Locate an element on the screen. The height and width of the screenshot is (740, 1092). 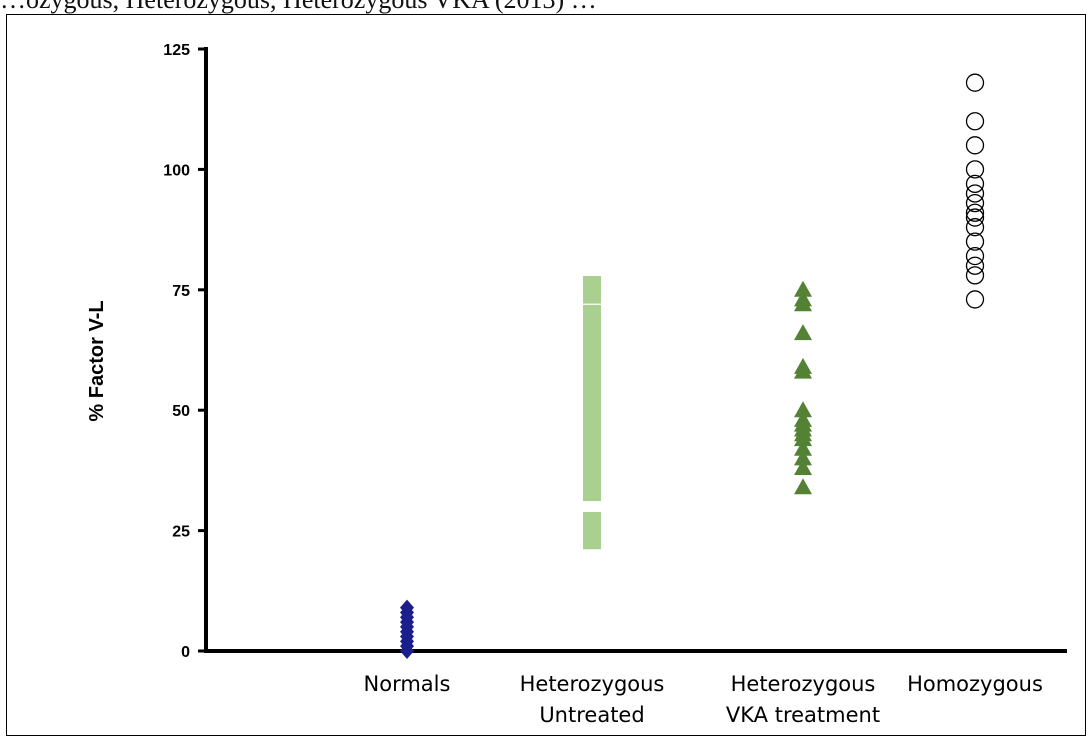
y-tick-label: 0 is located at coordinates (185, 652).